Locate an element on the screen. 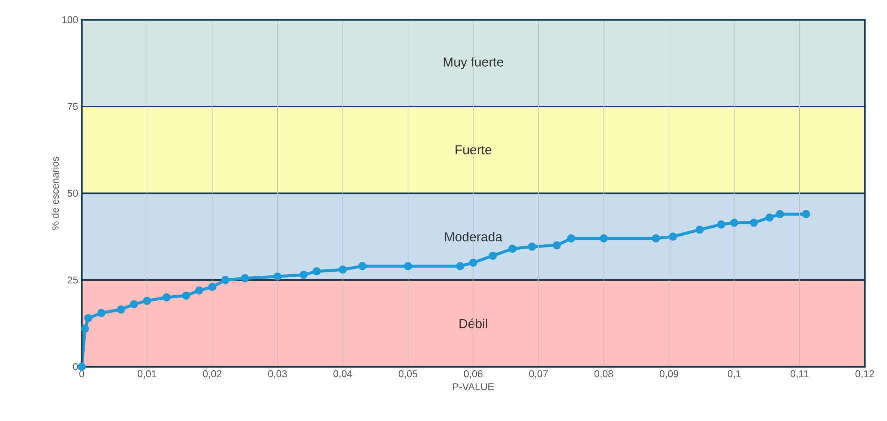  x-tick-label: 0,02 is located at coordinates (212, 374).